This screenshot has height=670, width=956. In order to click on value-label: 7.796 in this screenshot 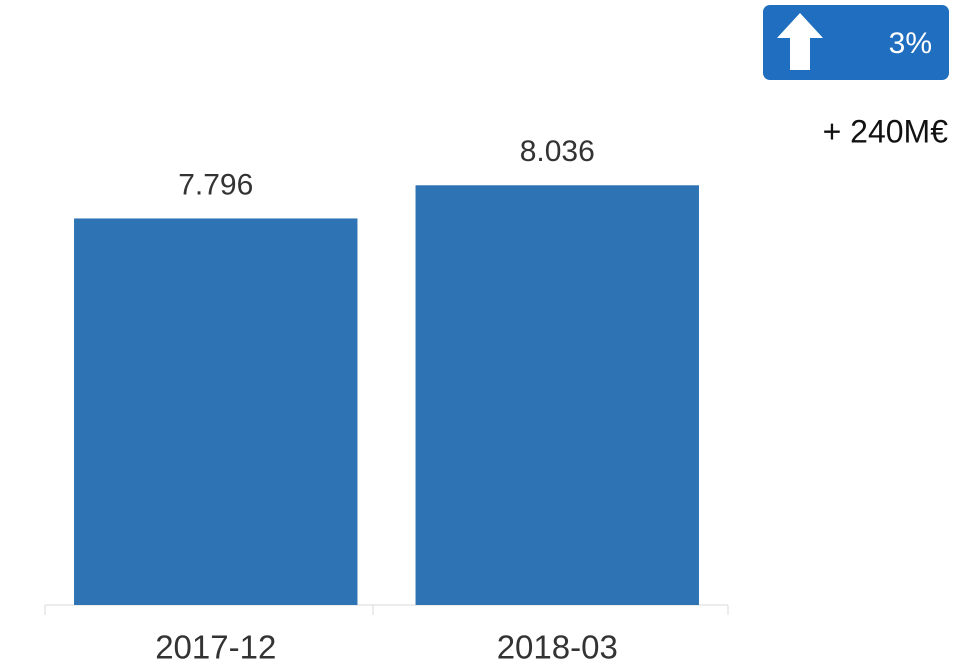, I will do `click(215, 184)`.